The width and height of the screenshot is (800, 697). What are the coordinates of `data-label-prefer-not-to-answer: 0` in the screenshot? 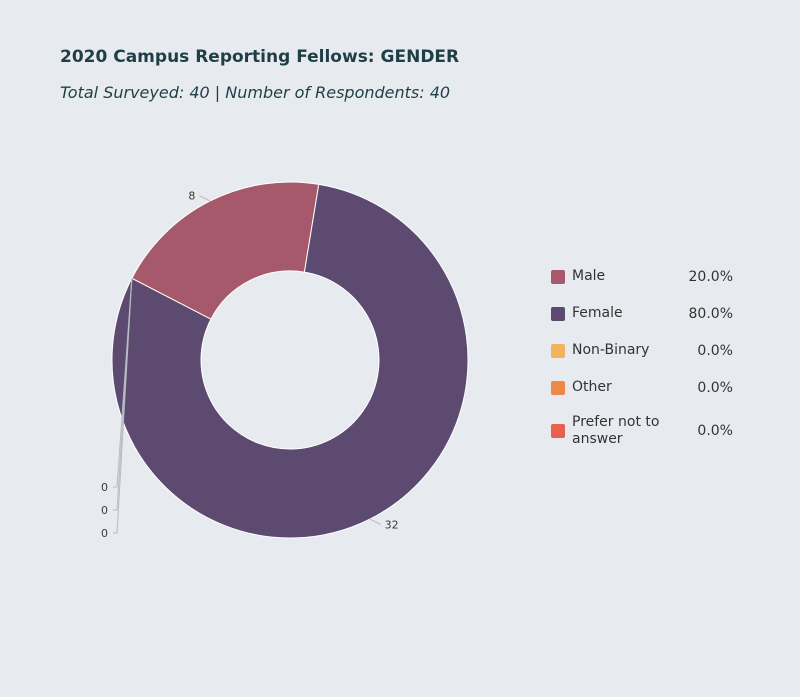 It's located at (104, 533).